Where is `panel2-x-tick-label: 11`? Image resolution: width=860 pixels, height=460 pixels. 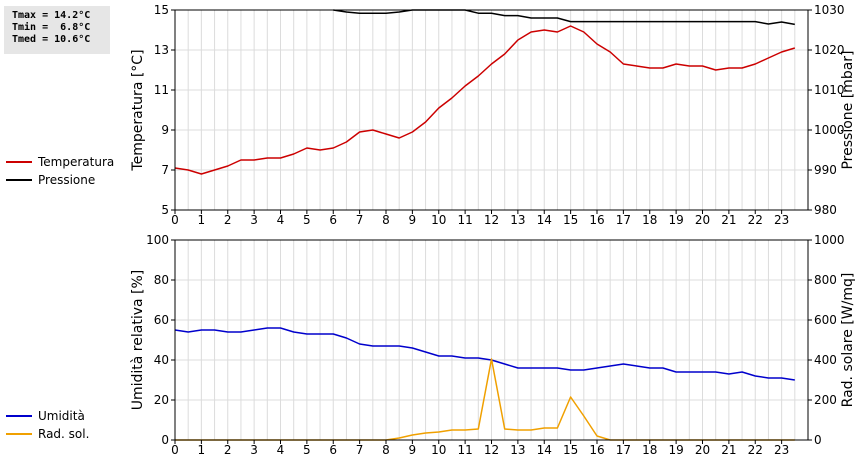 panel2-x-tick-label: 11 is located at coordinates (464, 450).